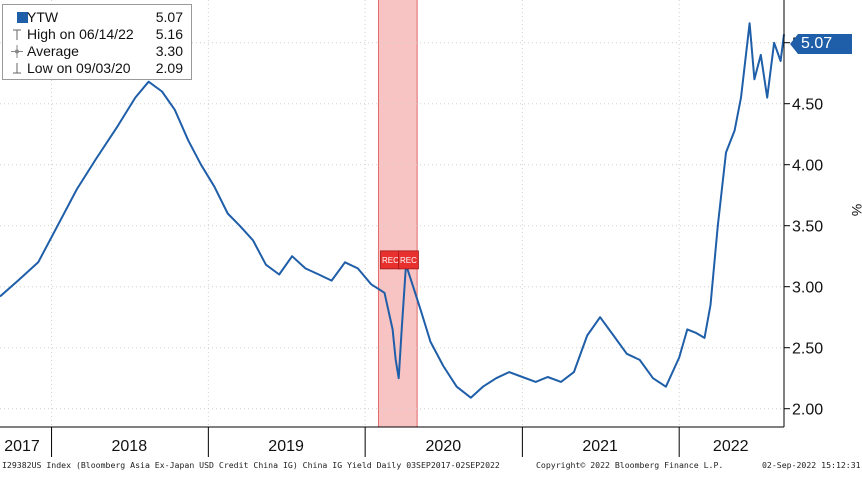  I want to click on y-tick-label: 2.00, so click(807, 410).